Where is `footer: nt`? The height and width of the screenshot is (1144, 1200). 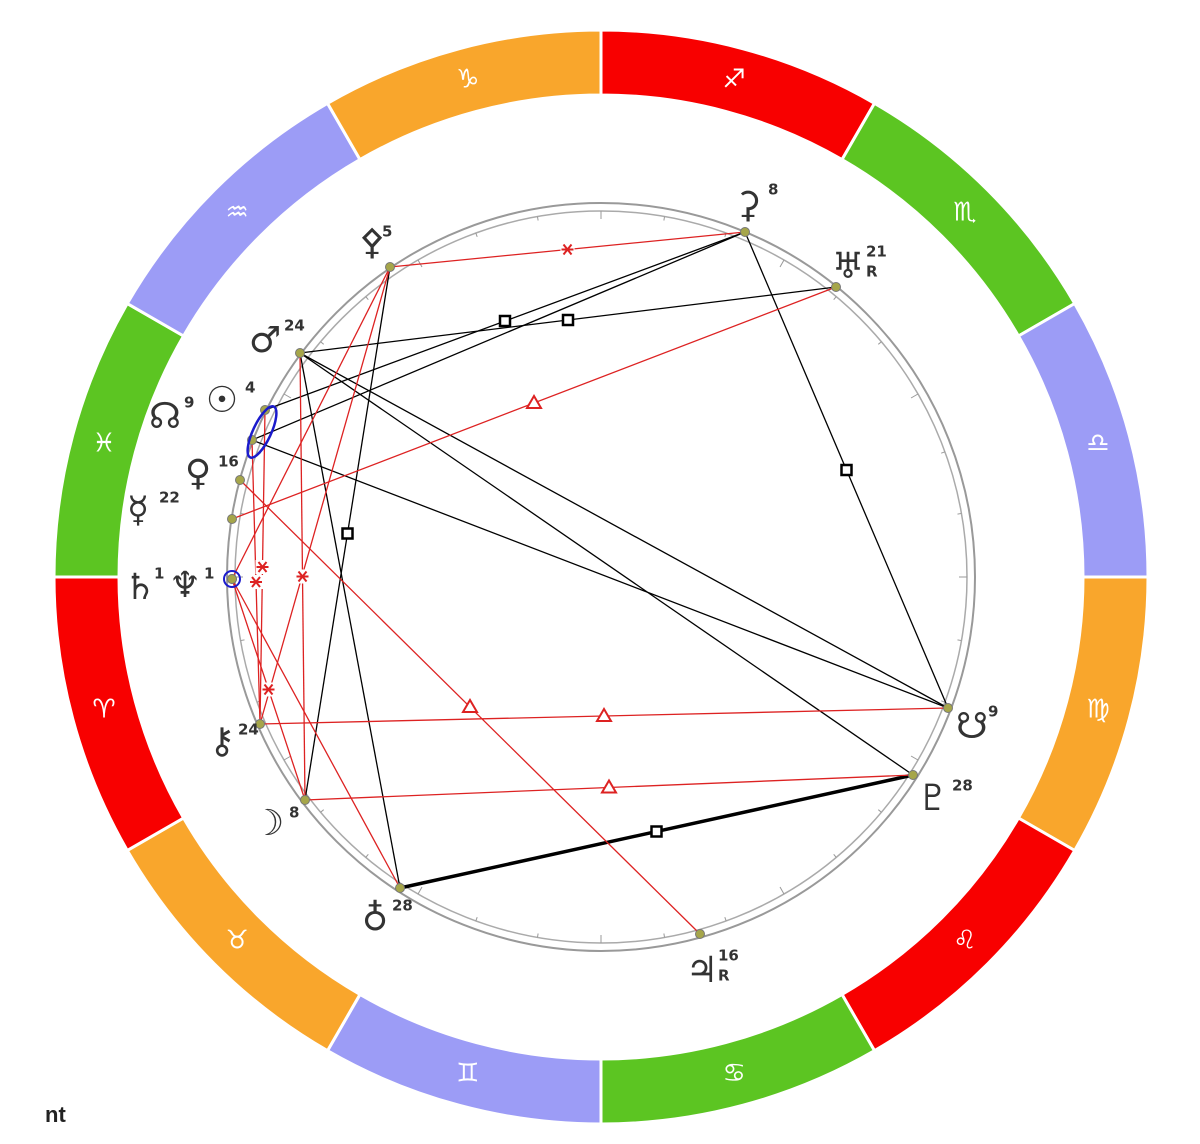 footer: nt is located at coordinates (55, 1114).